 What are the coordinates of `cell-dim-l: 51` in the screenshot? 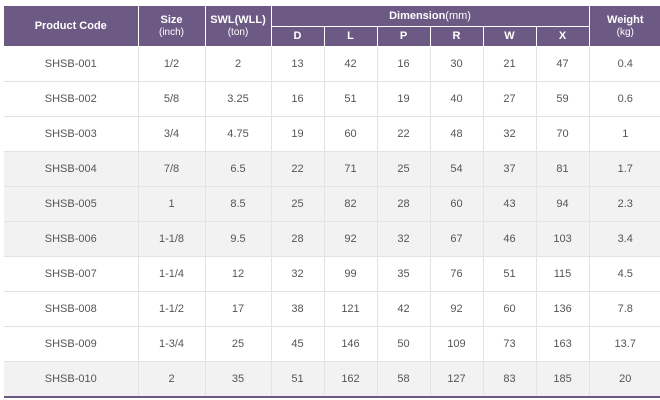 It's located at (350, 99).